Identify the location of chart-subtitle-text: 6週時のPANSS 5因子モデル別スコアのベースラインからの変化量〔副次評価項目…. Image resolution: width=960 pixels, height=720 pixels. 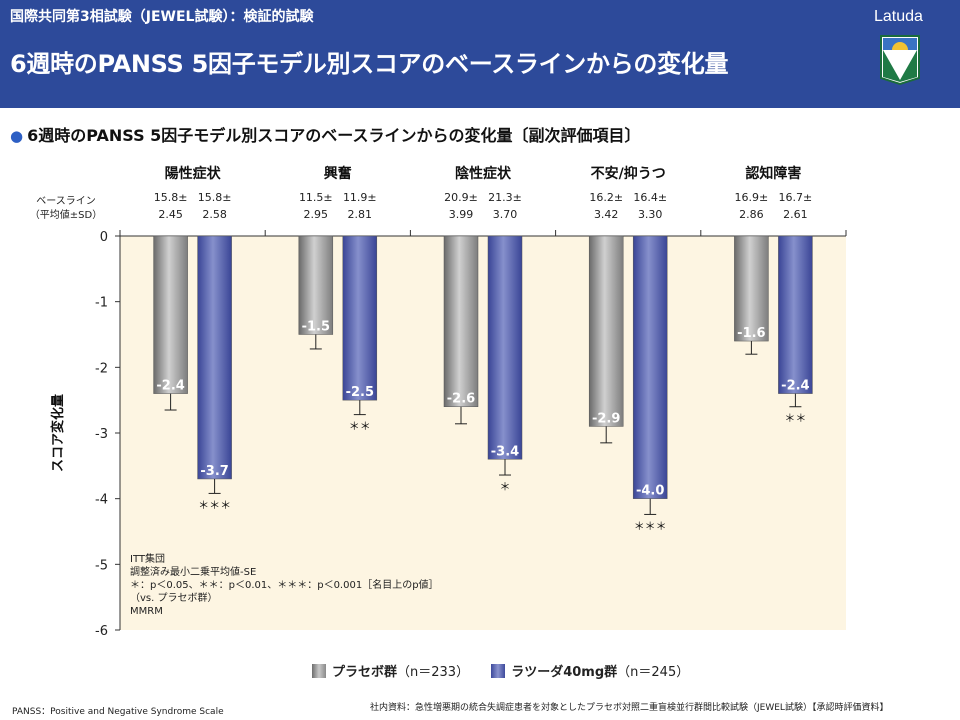
(334, 135).